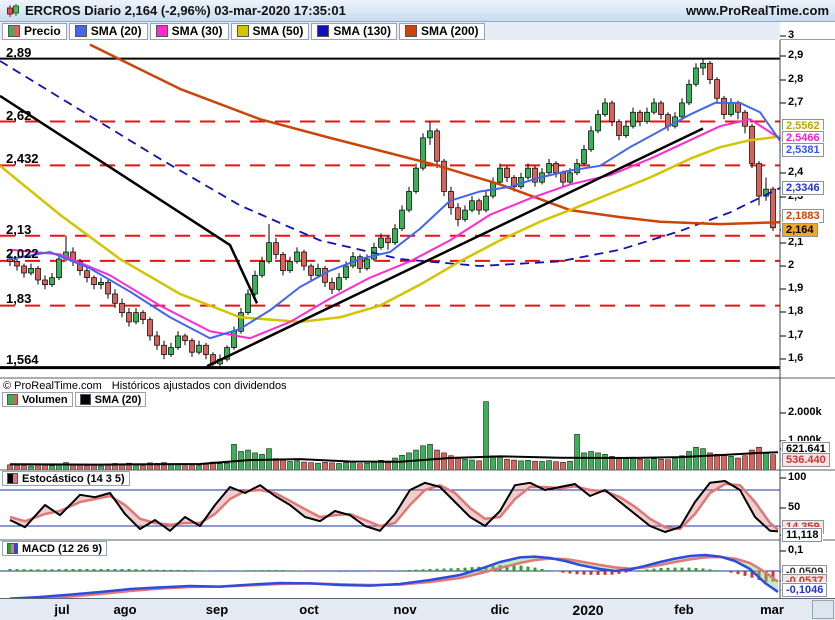  Describe the element at coordinates (45, 399) in the screenshot. I see `series-label: Volumen` at that location.